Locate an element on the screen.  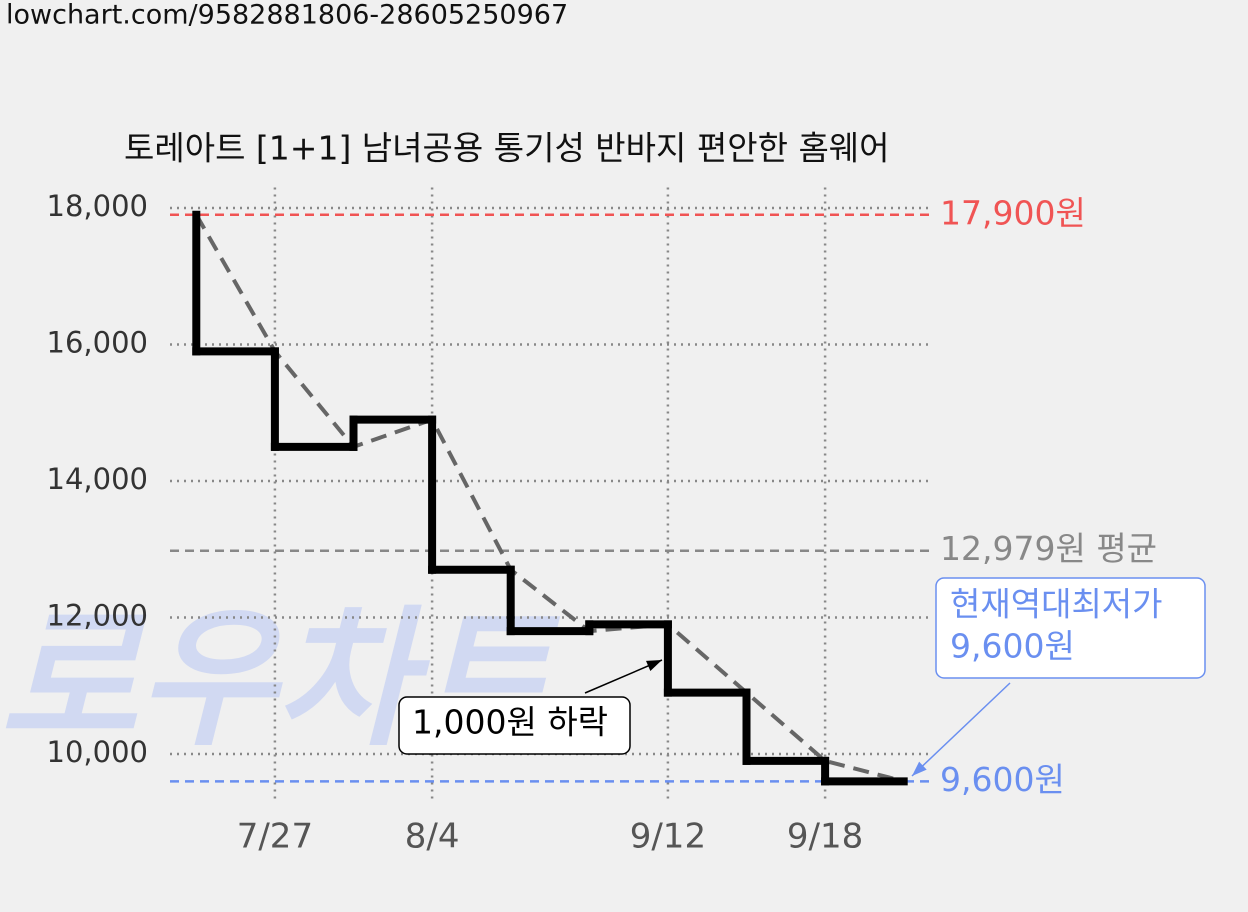
chart-title: 토레아트 [1+1] 남녀공용 통기성 반바지 편안한 홈웨어 is located at coordinates (507, 148).